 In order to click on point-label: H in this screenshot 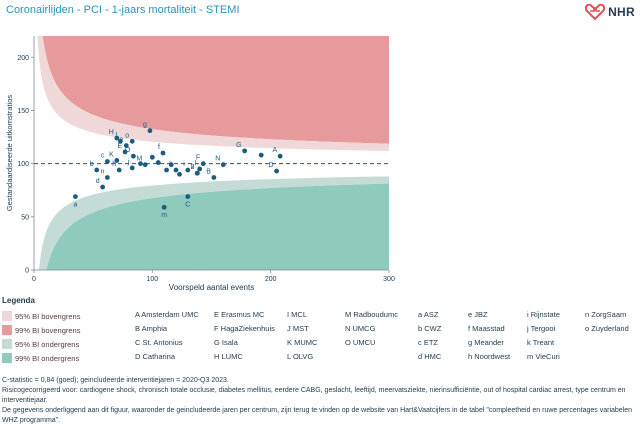, I will do `click(111, 132)`.